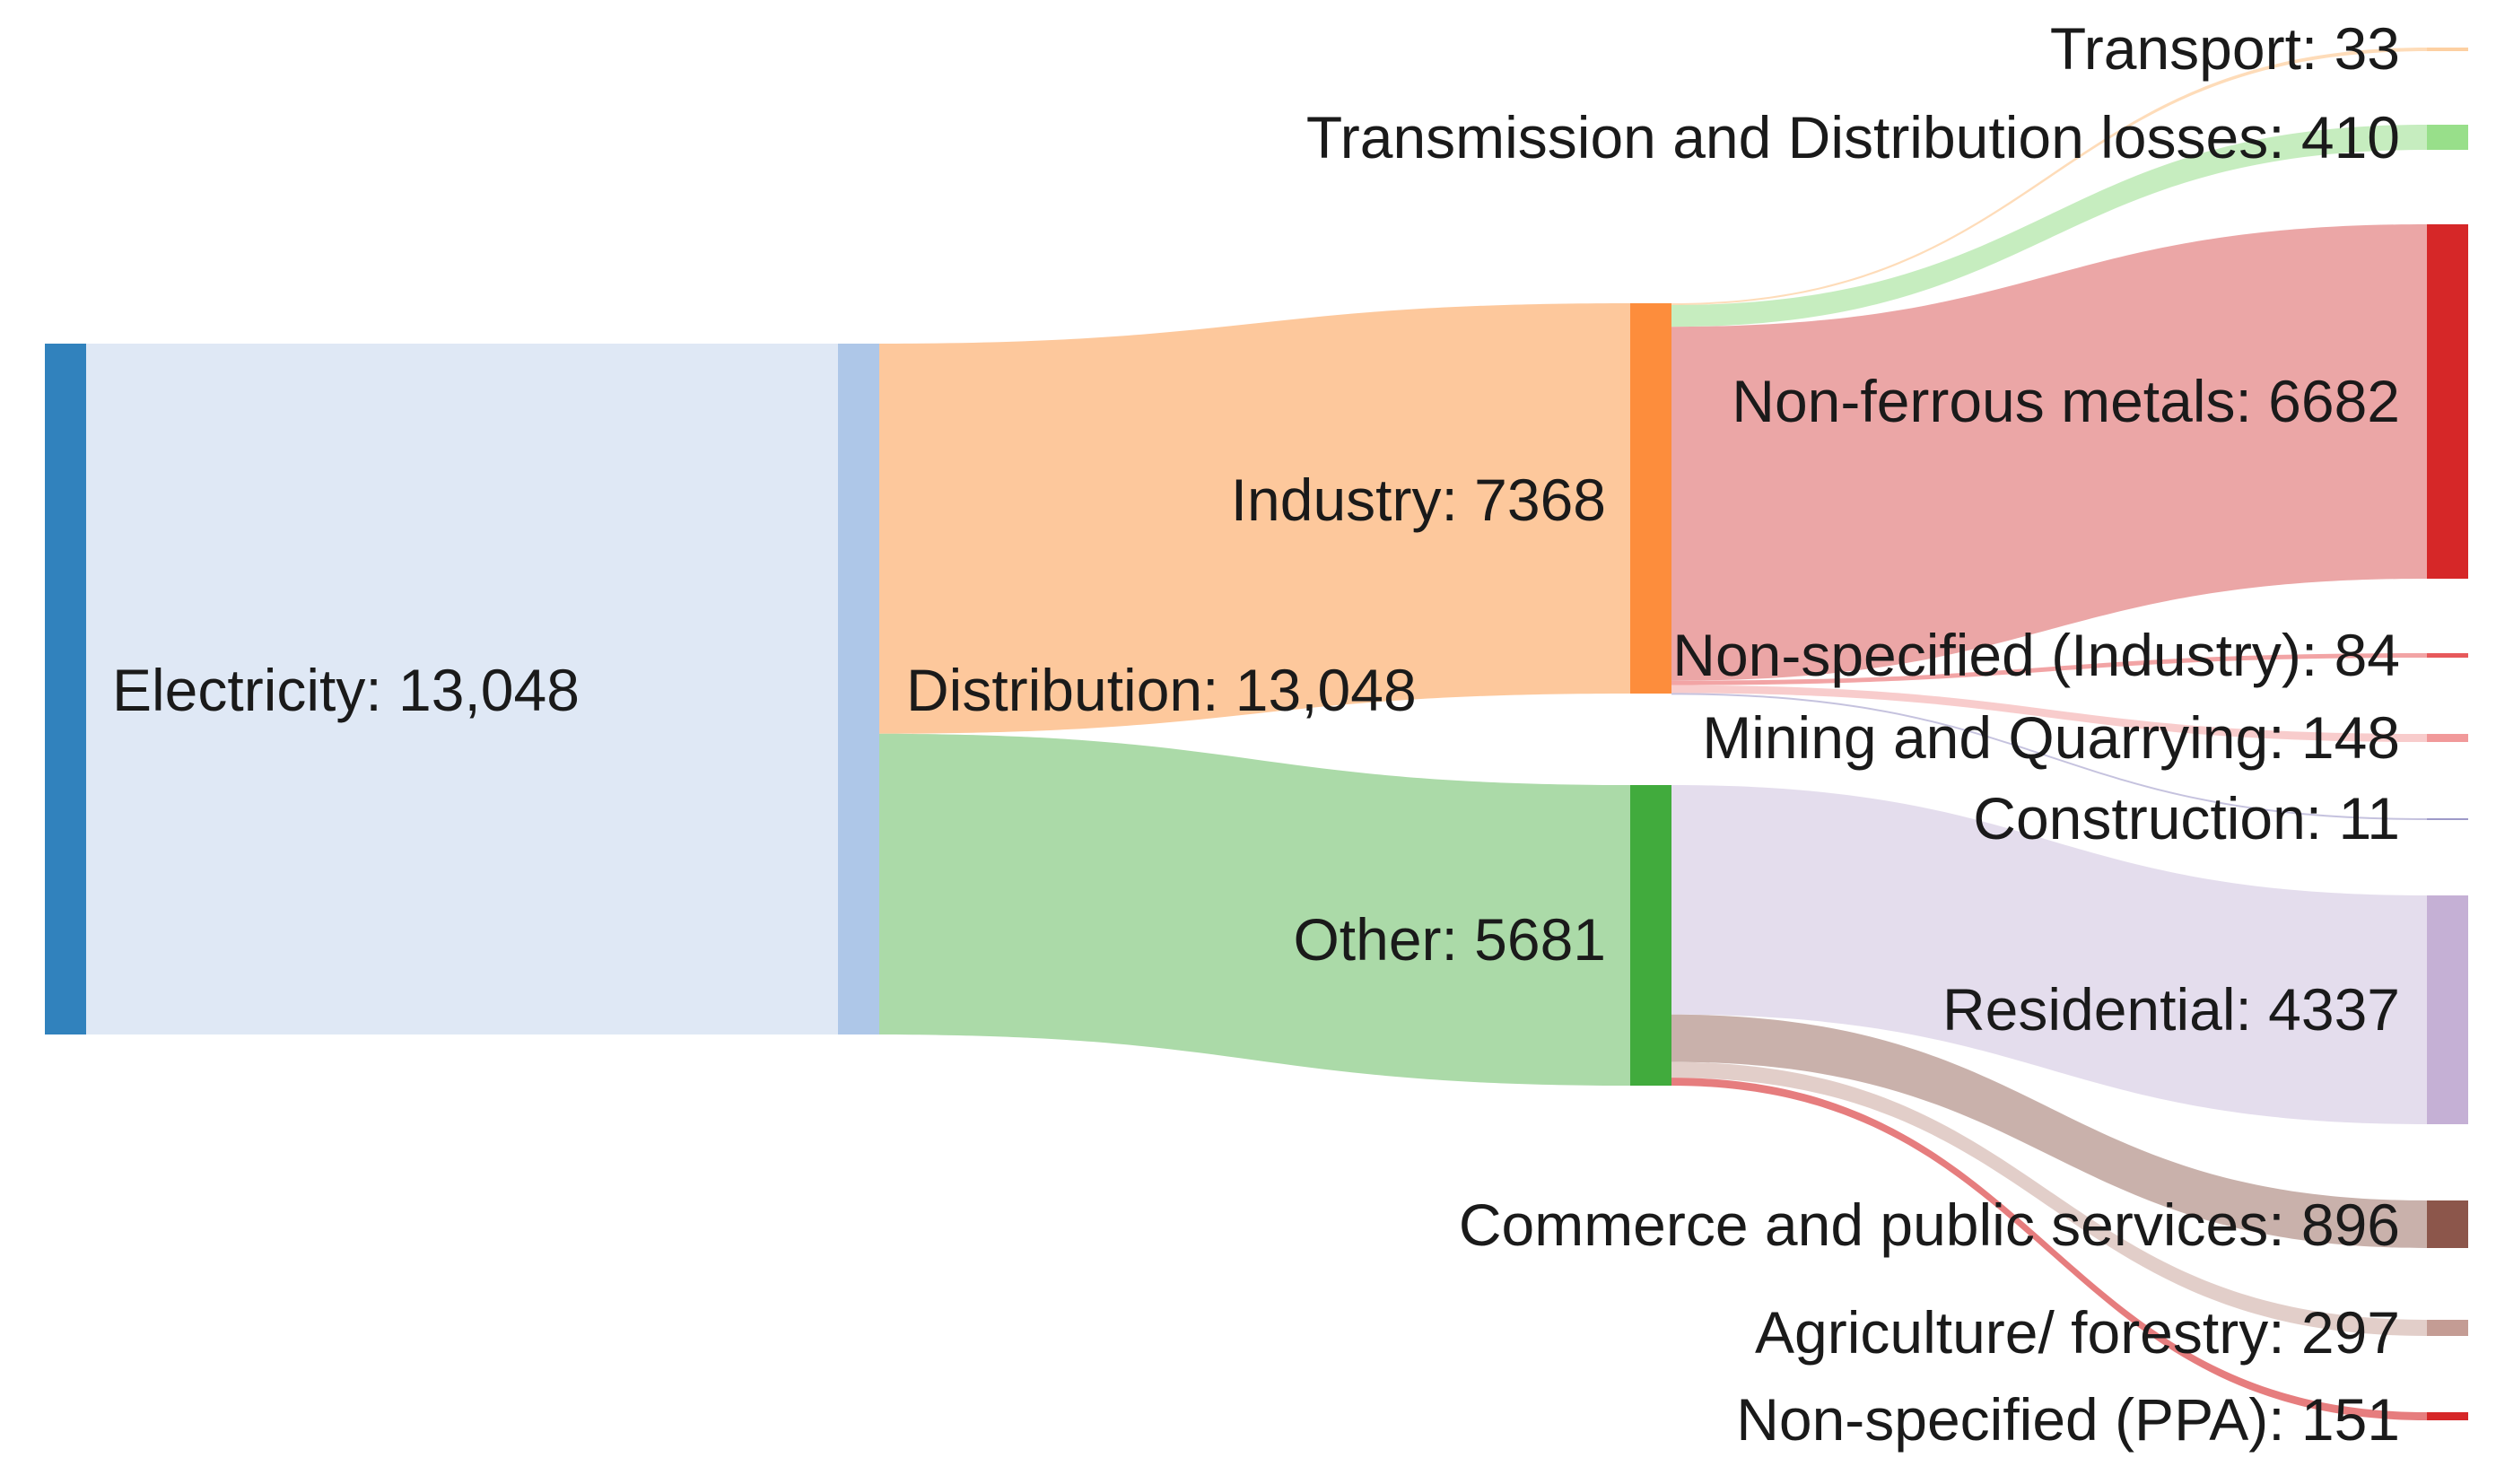 The height and width of the screenshot is (1484, 2496). I want to click on link-distribution-to-industry, so click(1254, 518).